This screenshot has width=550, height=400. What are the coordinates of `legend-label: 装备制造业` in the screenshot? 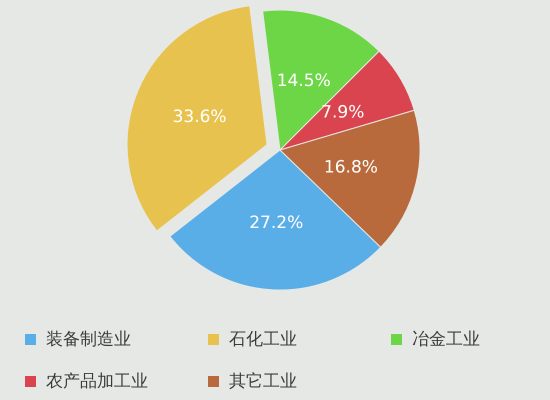 It's located at (88, 340).